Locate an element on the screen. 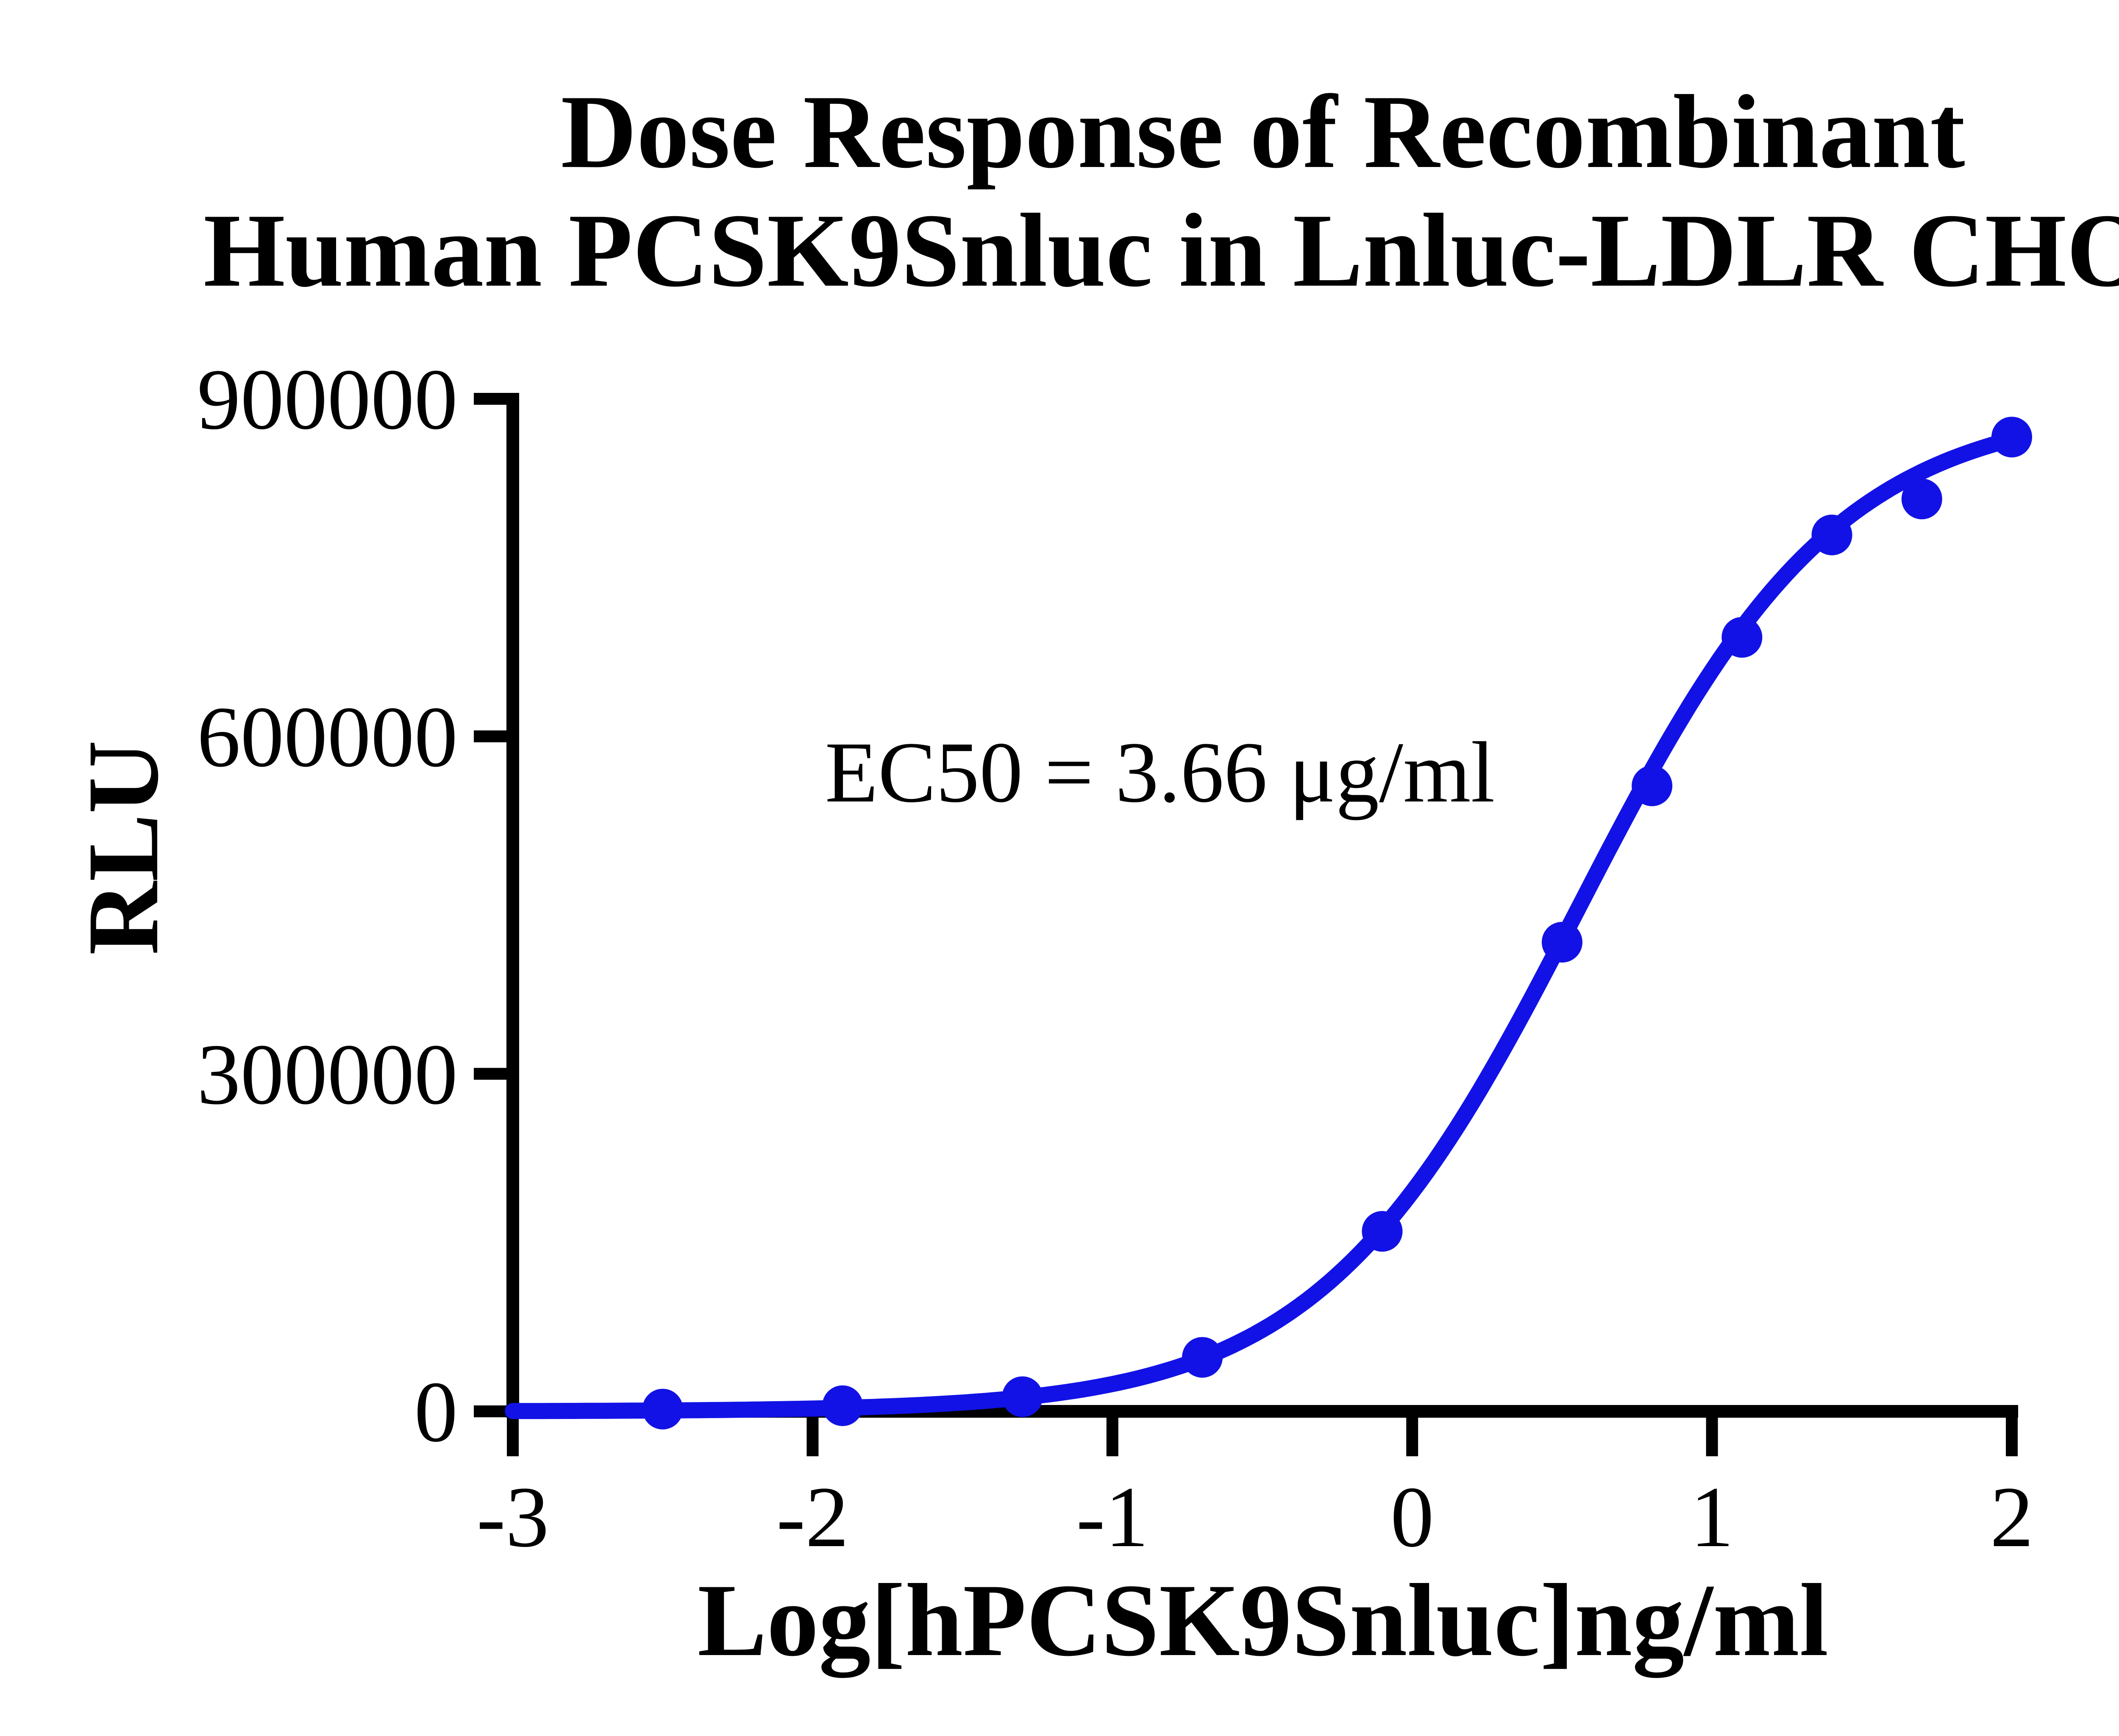  x-tick-label: -1 is located at coordinates (1112, 1517).